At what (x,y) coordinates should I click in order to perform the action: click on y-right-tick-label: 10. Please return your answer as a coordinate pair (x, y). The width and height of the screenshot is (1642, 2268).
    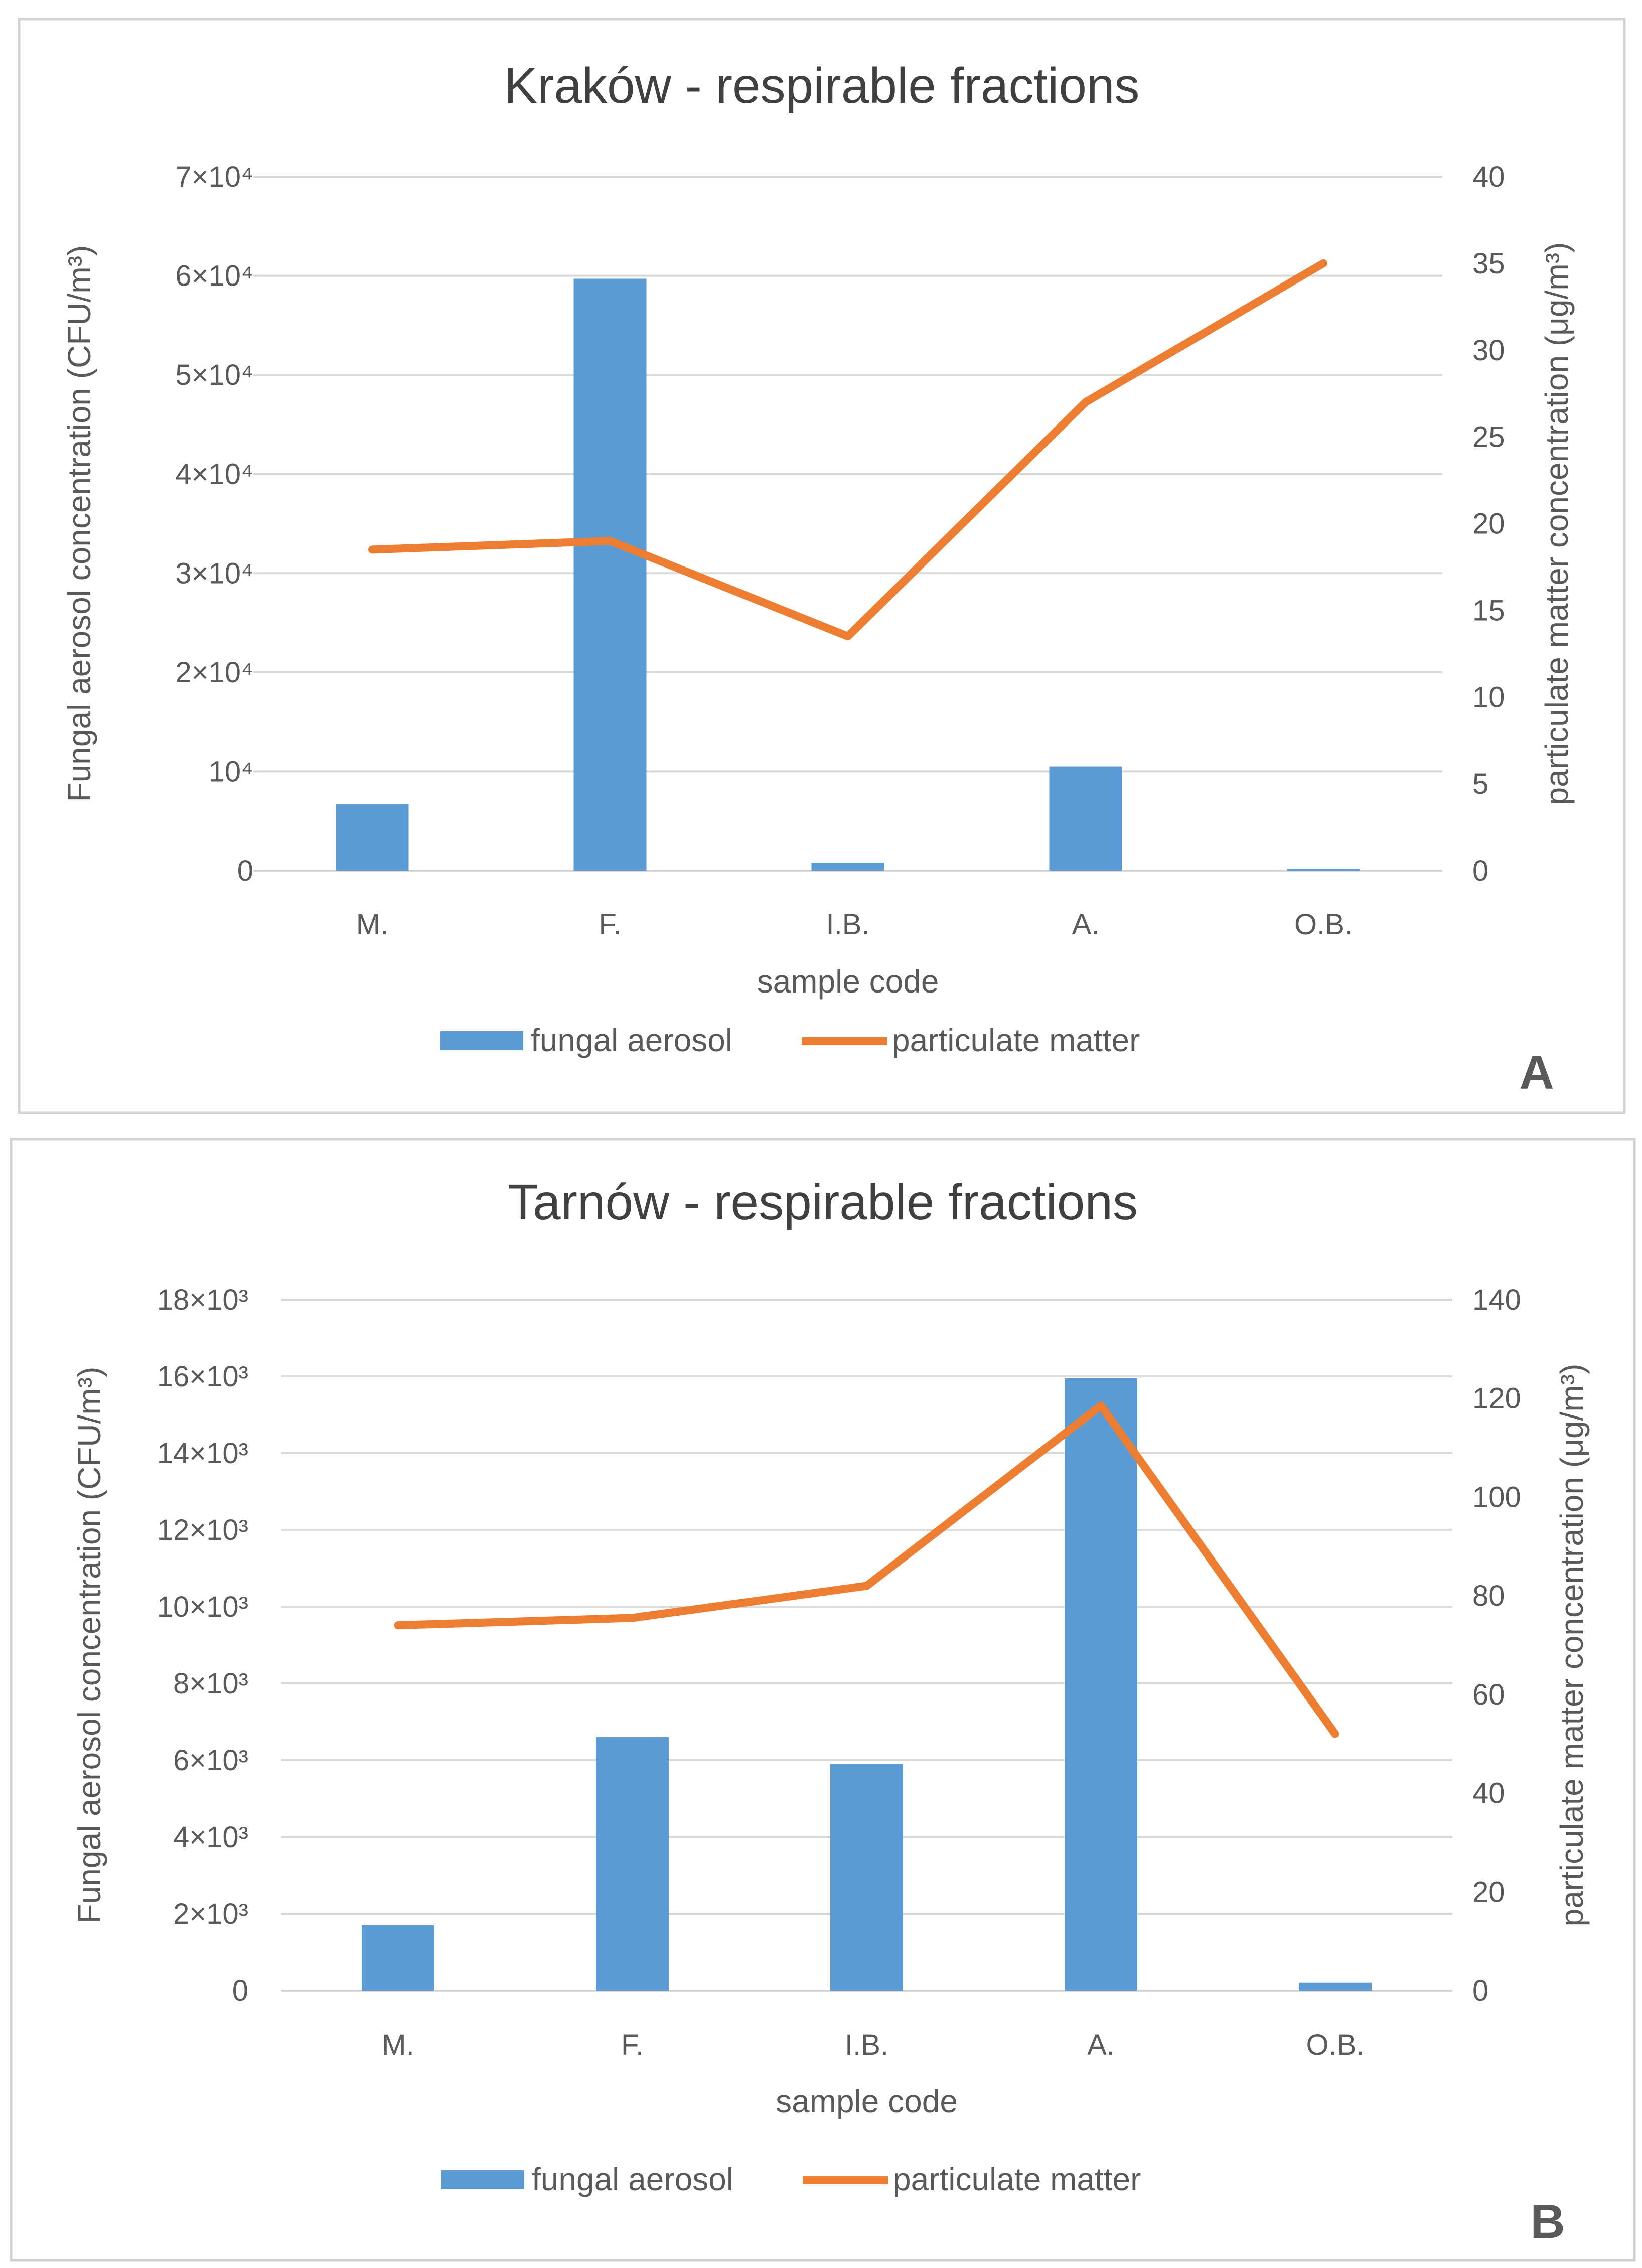
    Looking at the image, I should click on (1488, 697).